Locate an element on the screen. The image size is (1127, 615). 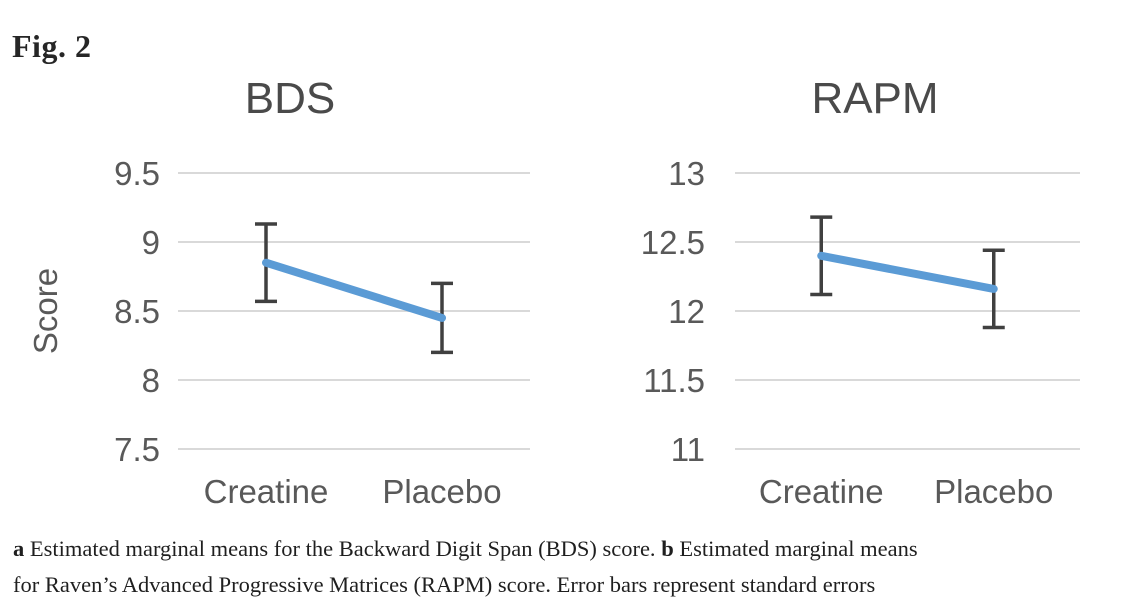
y-tick-label: 13 is located at coordinates (686, 173).